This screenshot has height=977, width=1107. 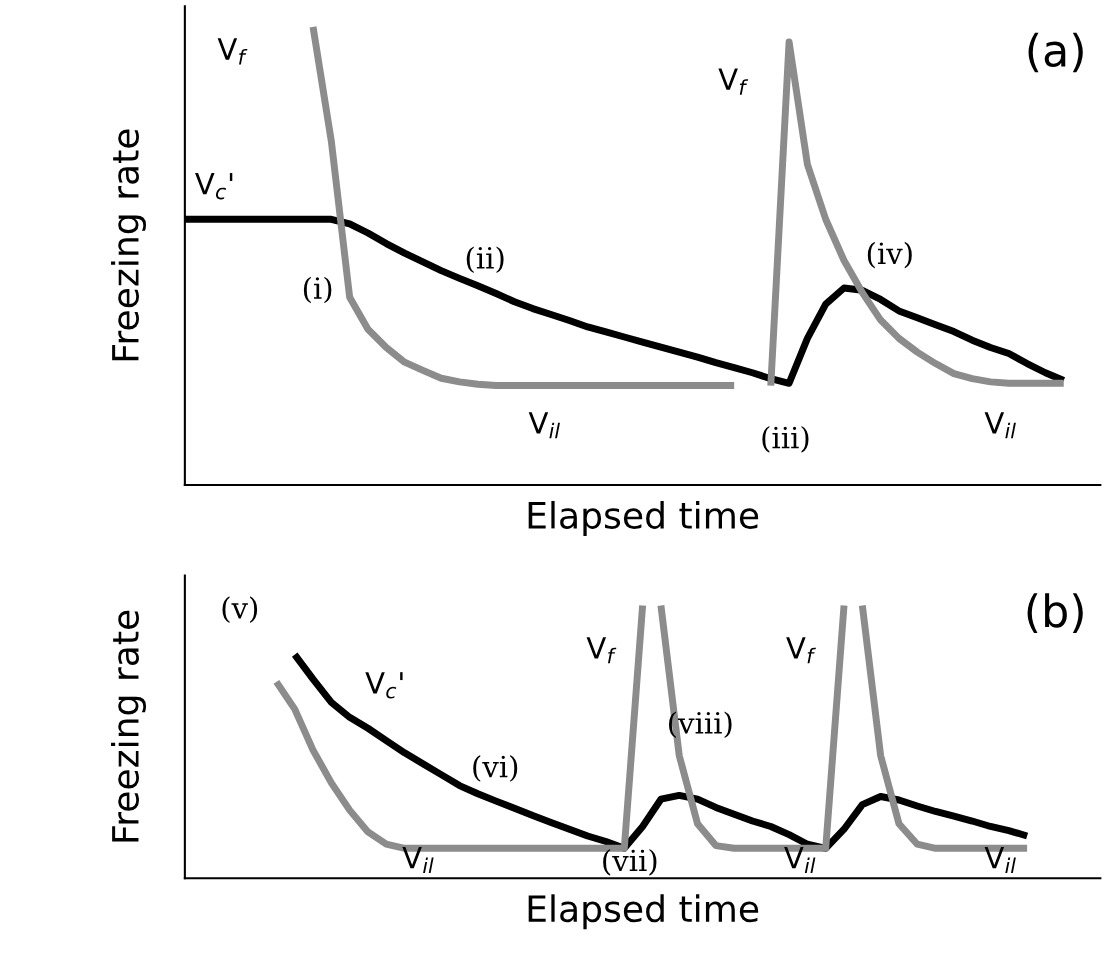 I want to click on annotation: (iii), so click(x=785, y=439).